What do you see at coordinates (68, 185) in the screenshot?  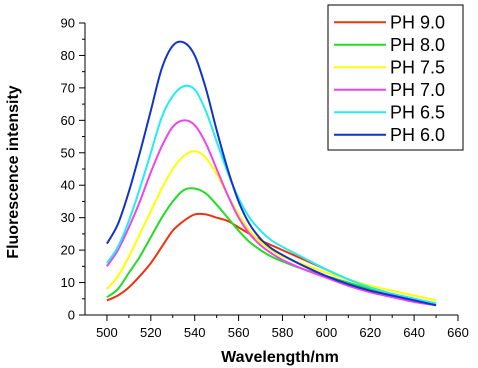 I see `y-tick-label: 40` at bounding box center [68, 185].